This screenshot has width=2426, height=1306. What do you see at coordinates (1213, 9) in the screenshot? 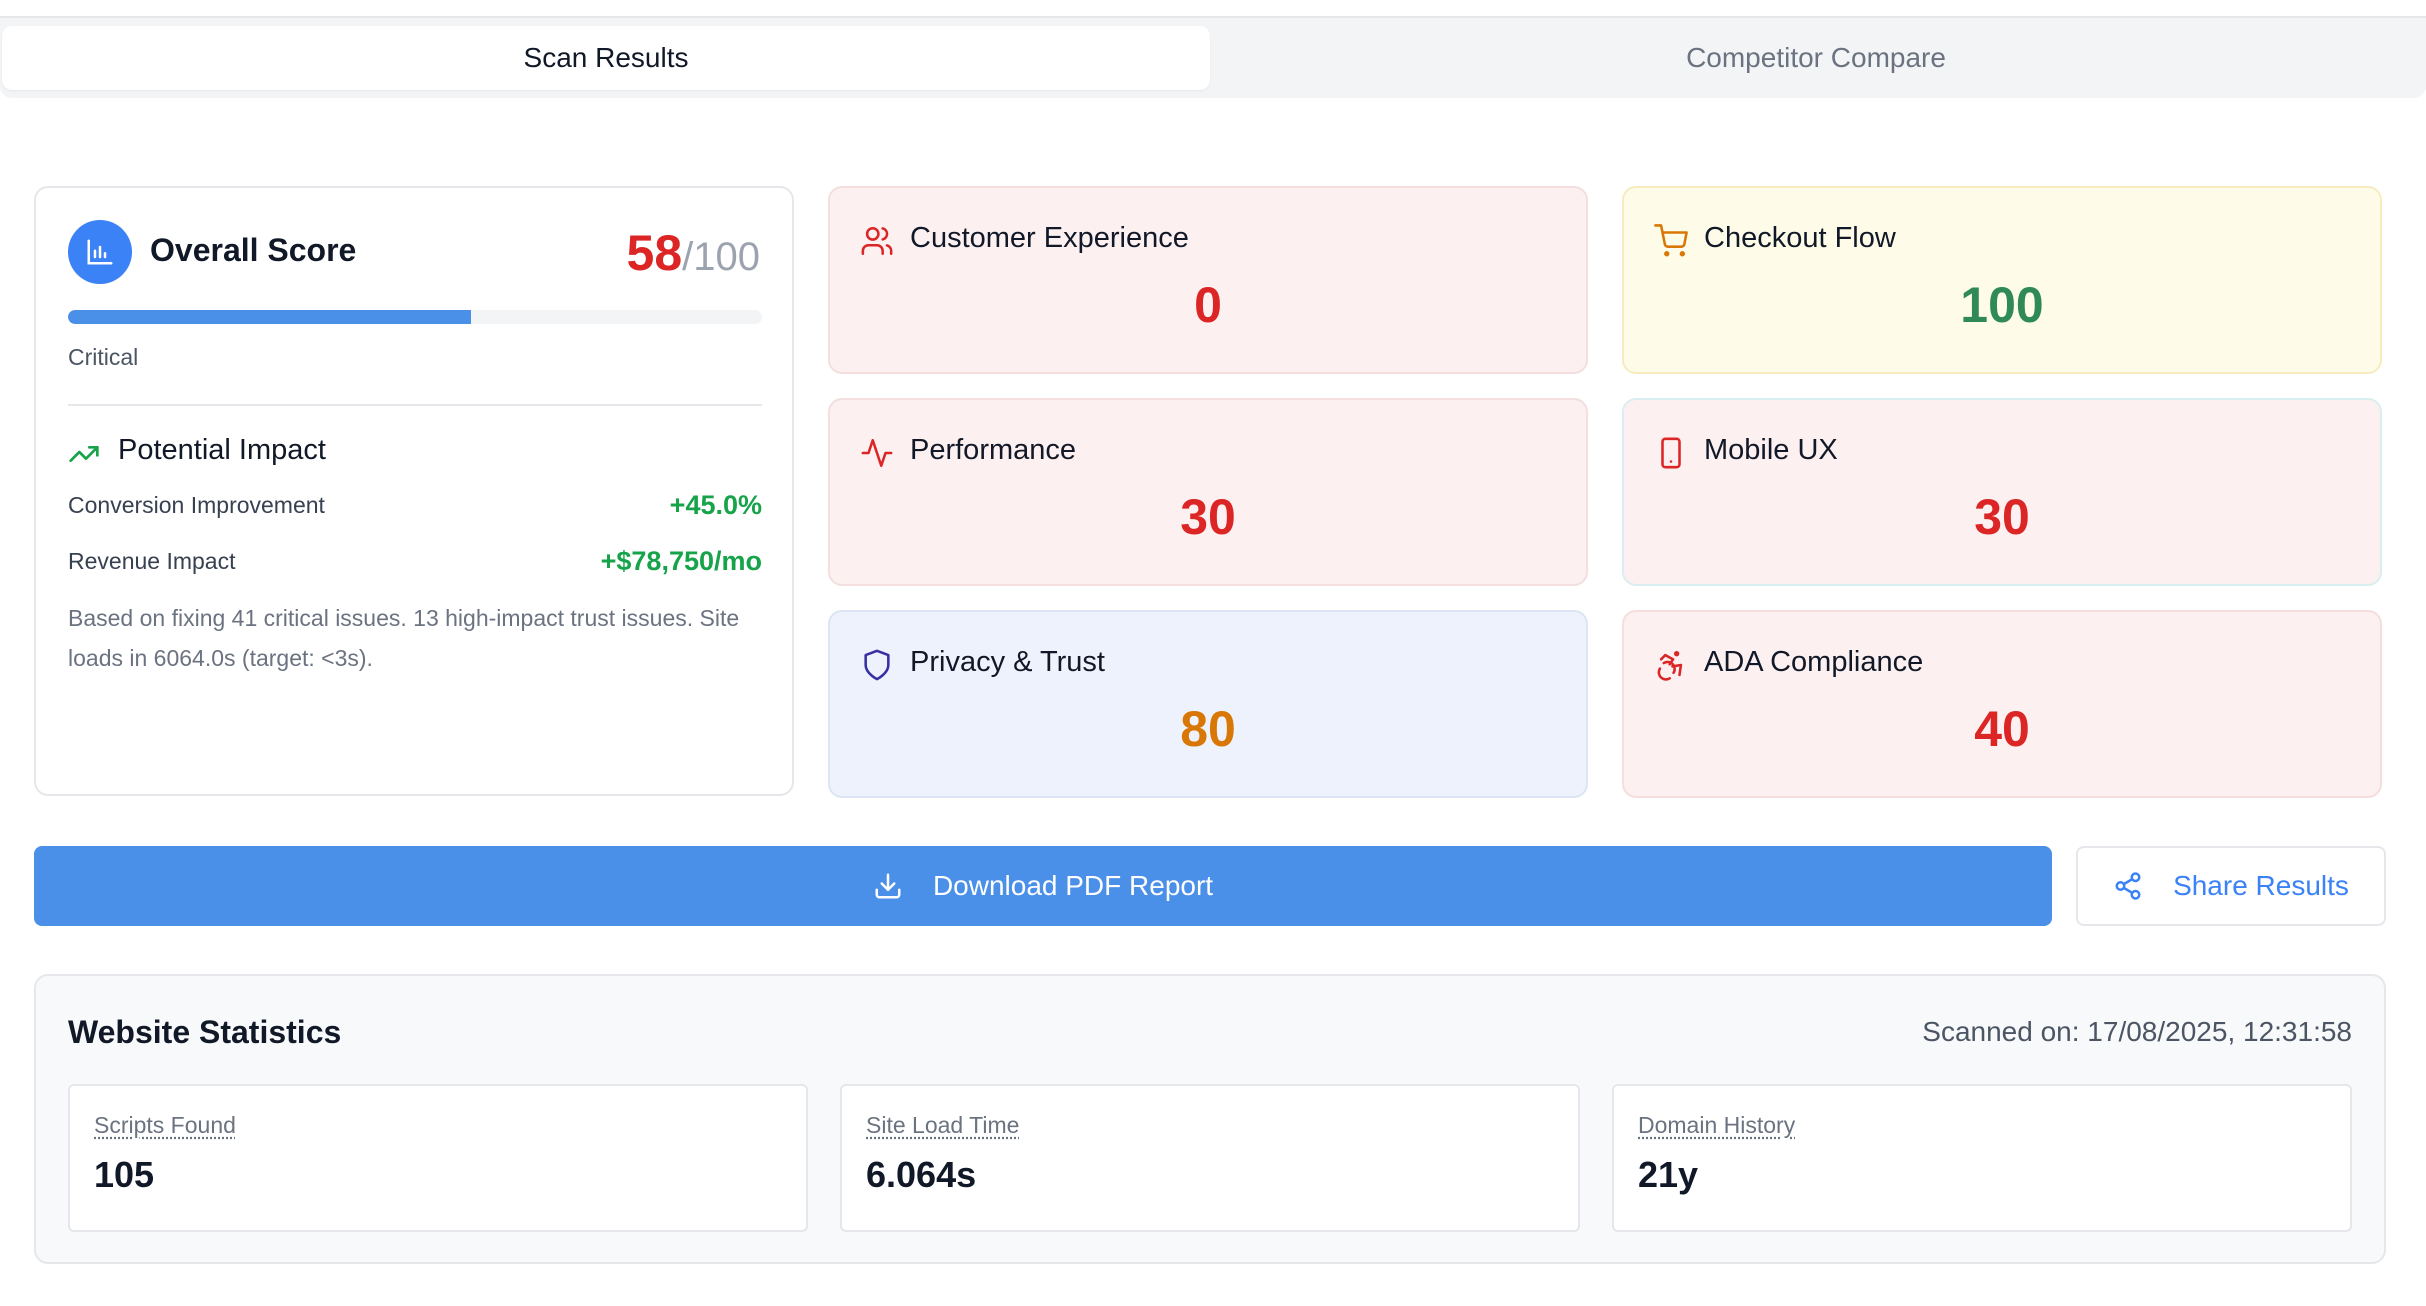
I see `top-border` at bounding box center [1213, 9].